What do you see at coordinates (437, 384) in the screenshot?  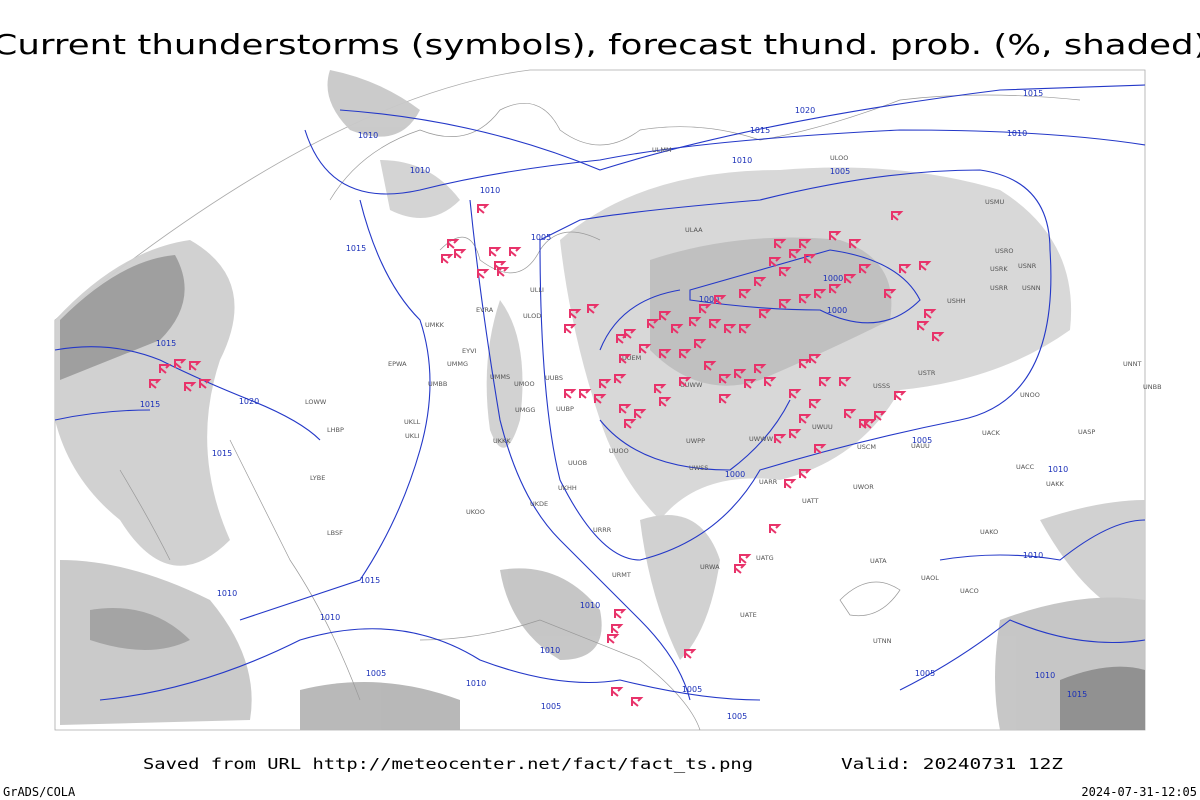 I see `station-label: UMBB` at bounding box center [437, 384].